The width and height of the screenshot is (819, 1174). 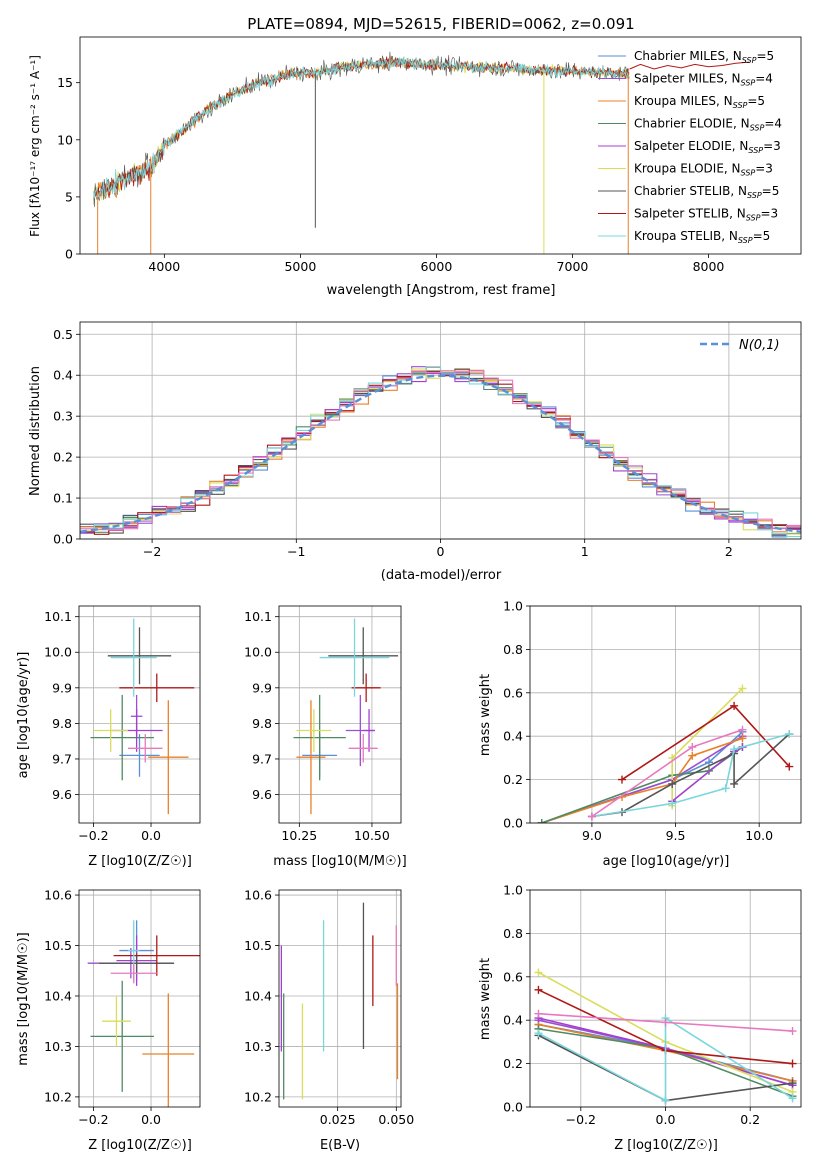 What do you see at coordinates (258, 1046) in the screenshot?
I see `ebv-mass-ytick-label: 10.3` at bounding box center [258, 1046].